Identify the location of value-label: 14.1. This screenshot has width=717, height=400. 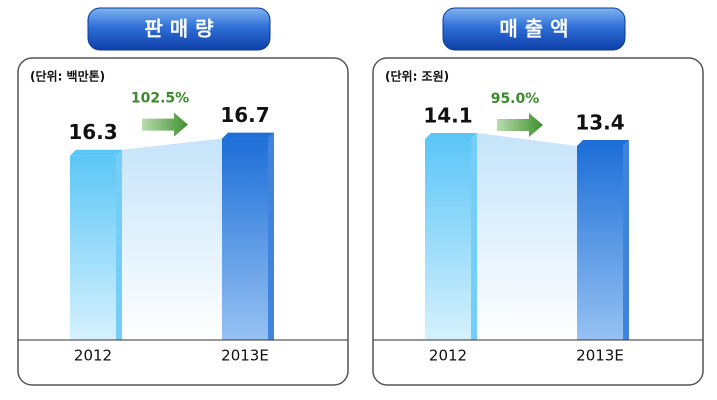
(447, 116).